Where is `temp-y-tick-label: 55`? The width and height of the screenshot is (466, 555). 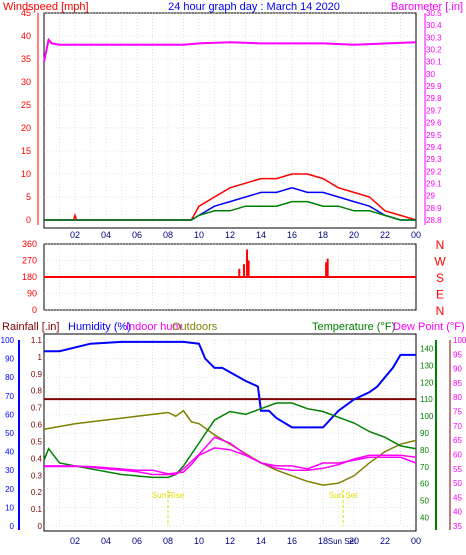
temp-y-tick-label: 55 is located at coordinates (457, 469).